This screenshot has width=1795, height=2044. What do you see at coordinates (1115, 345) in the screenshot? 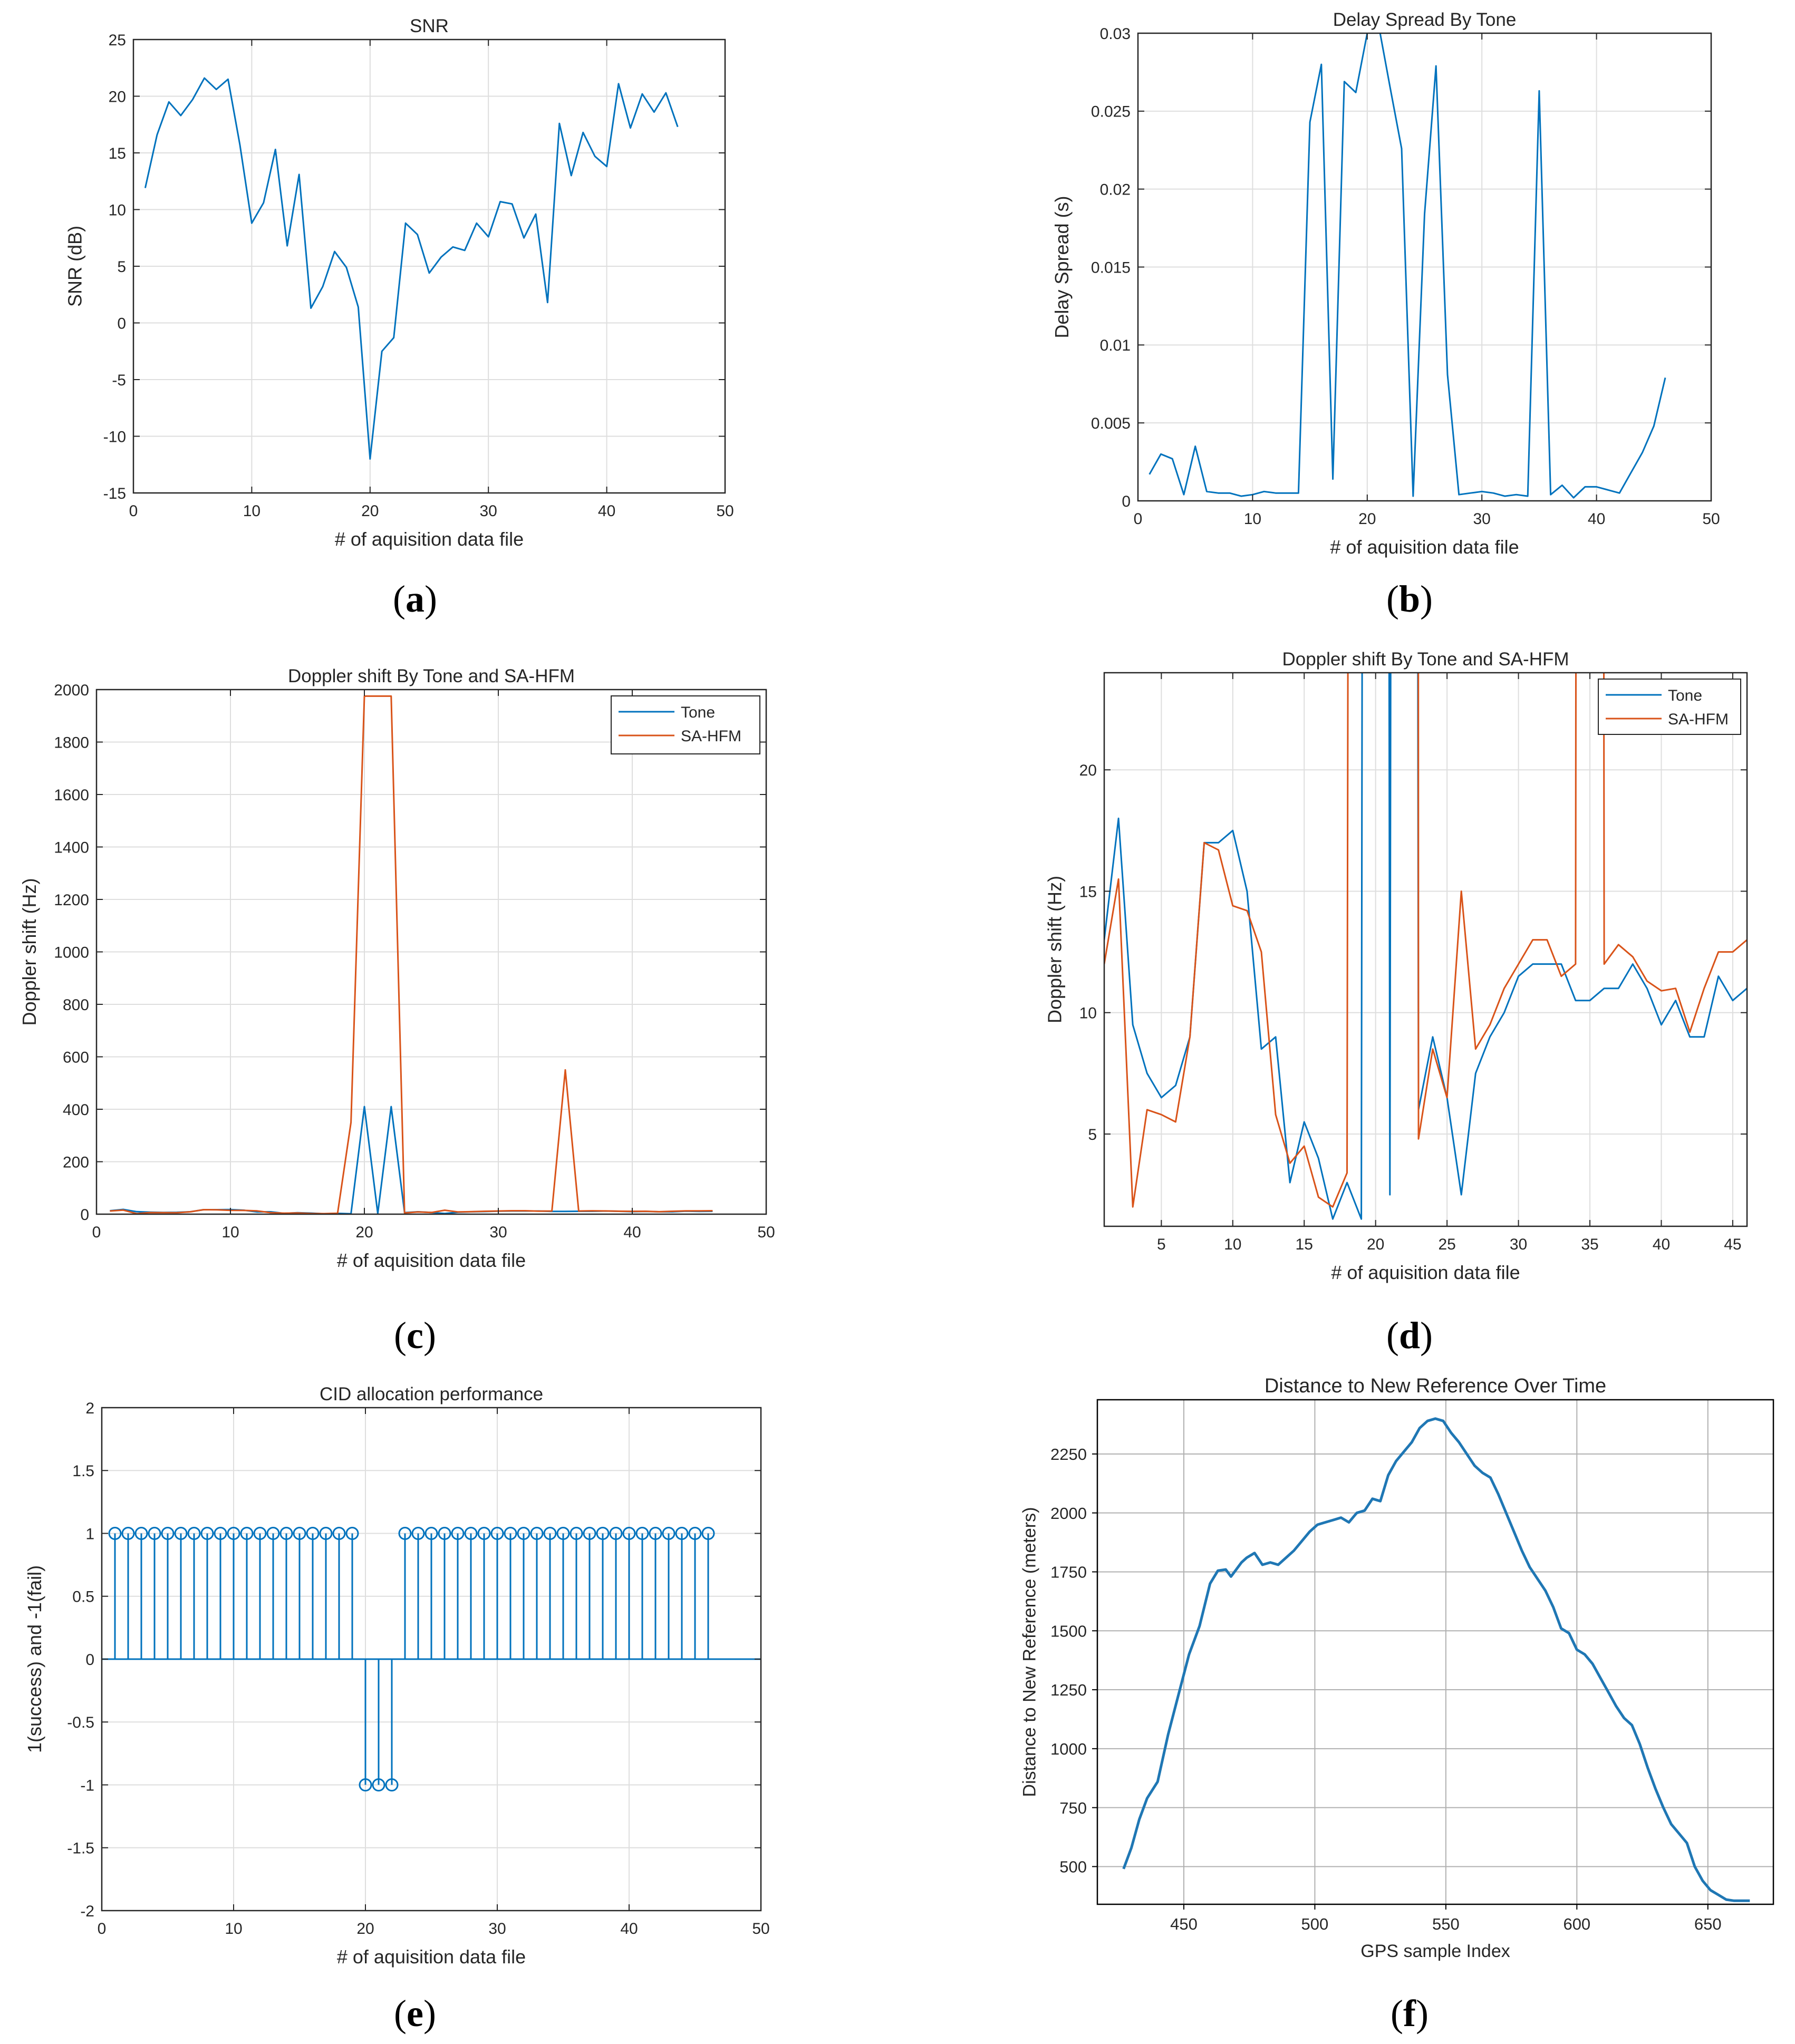
I see `y-tick-label: 0.01` at bounding box center [1115, 345].